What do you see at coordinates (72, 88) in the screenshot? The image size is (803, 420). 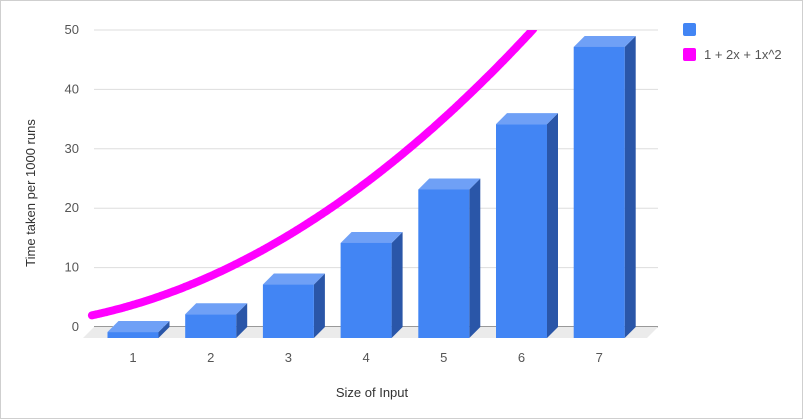 I see `y-tick-label: 40` at bounding box center [72, 88].